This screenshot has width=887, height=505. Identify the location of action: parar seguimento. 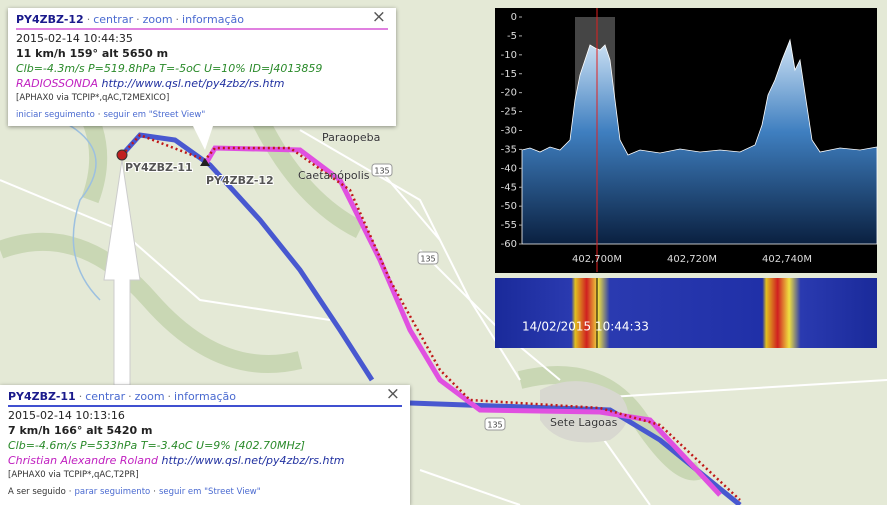
(112, 492).